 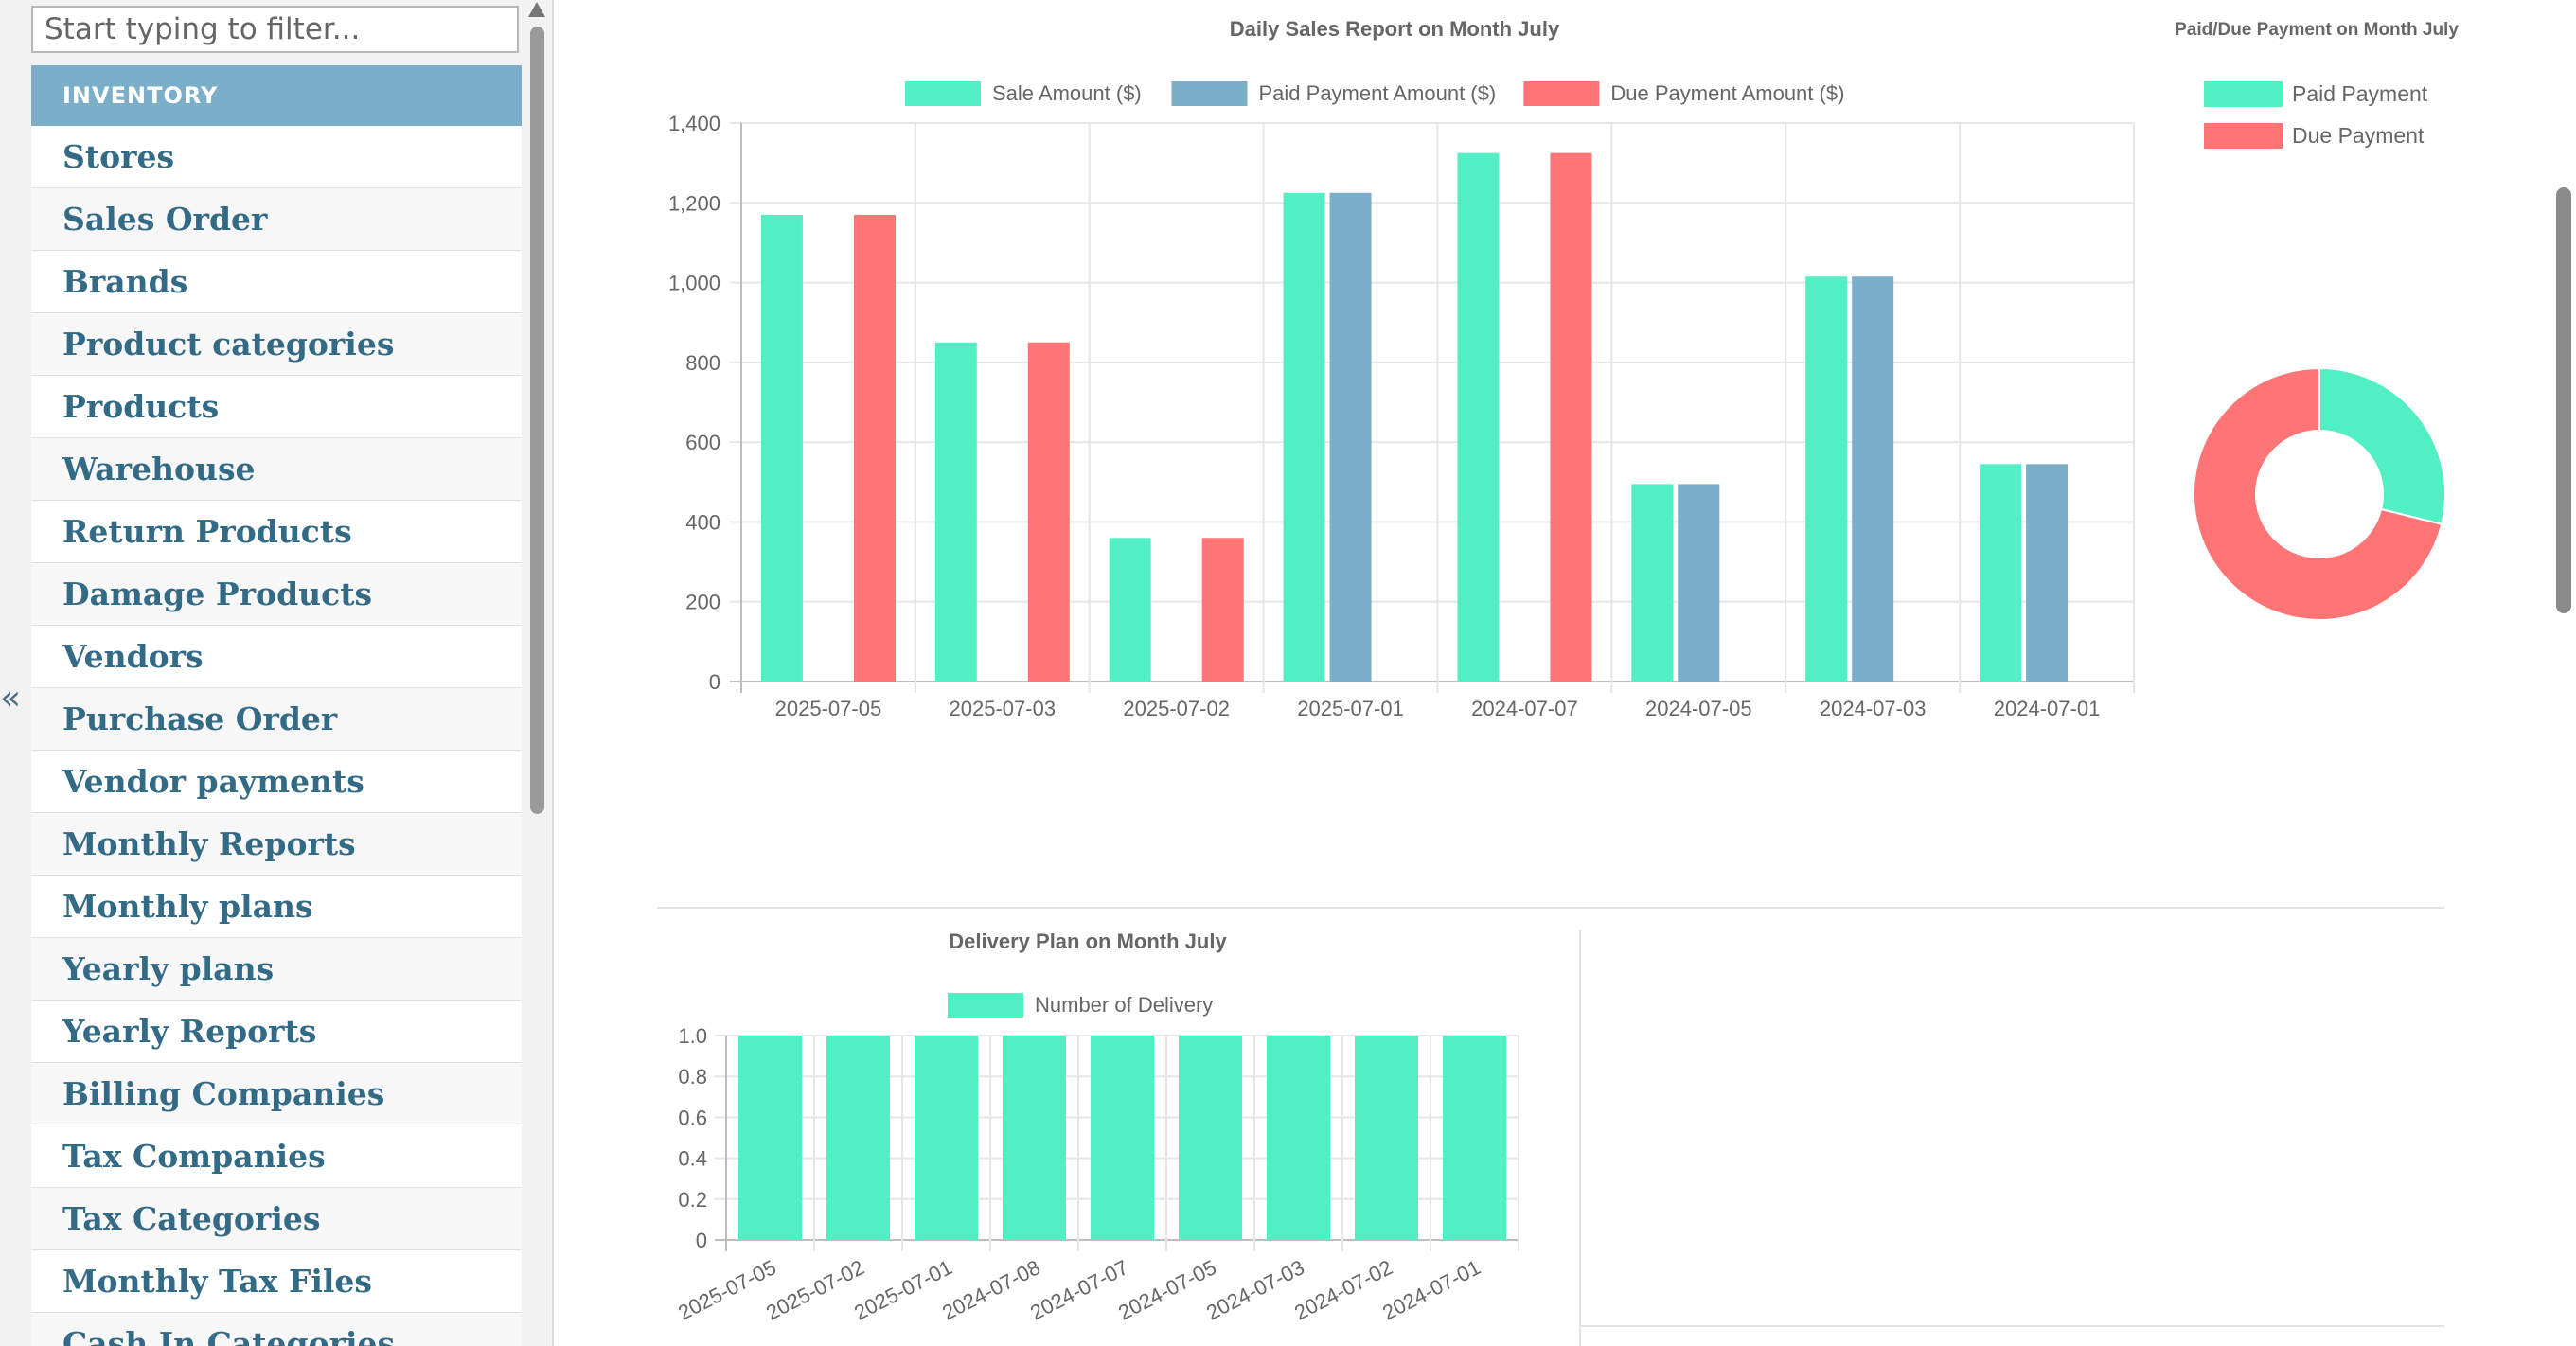 I want to click on menu-filter-input, so click(x=275, y=29).